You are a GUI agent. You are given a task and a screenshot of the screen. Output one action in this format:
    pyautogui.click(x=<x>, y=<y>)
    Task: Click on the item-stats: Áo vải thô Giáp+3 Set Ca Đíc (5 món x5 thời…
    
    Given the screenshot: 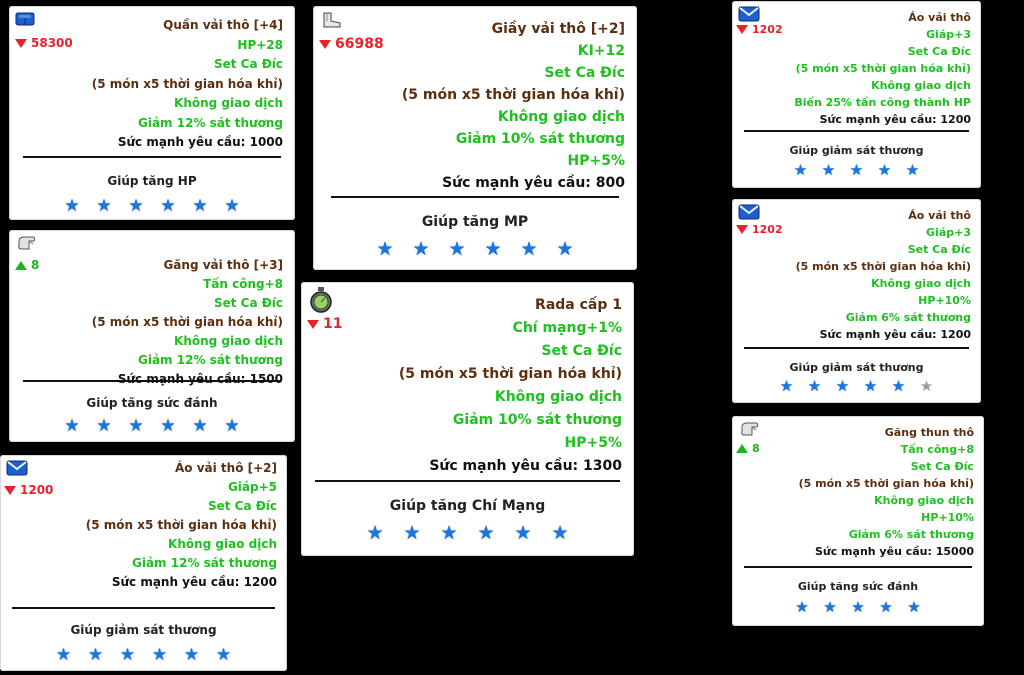 What is the action you would take?
    pyautogui.click(x=883, y=275)
    